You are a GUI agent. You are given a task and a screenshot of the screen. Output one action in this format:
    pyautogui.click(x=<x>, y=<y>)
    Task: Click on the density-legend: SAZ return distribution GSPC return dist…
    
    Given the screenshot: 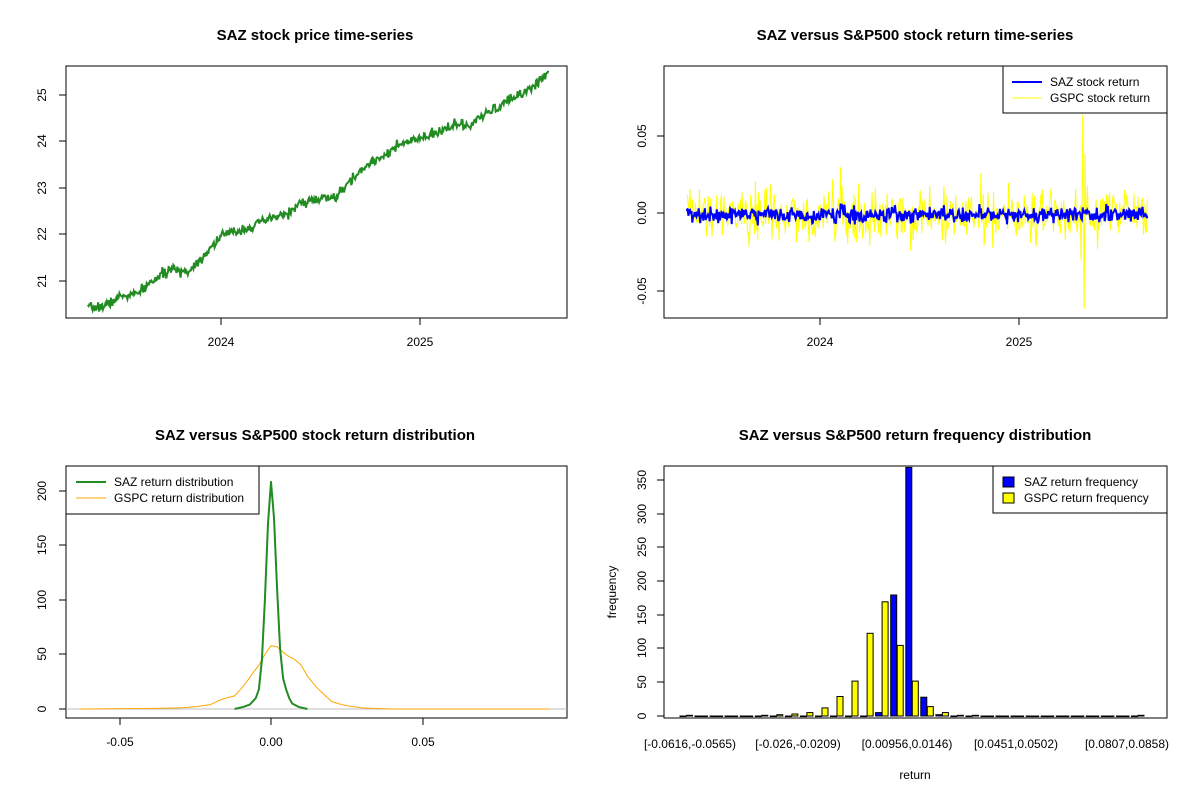 What is the action you would take?
    pyautogui.click(x=162, y=490)
    